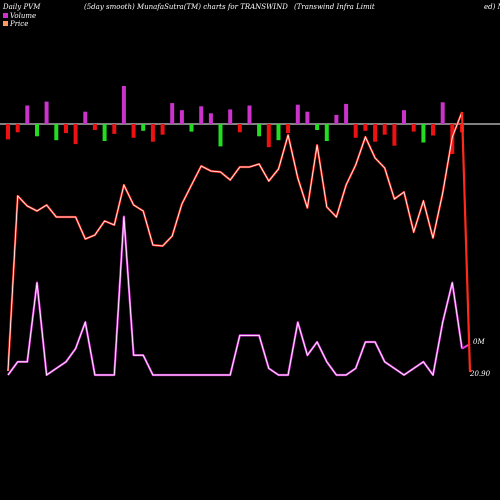  What do you see at coordinates (492, 7) in the screenshot?
I see `header-right-b: ed) M` at bounding box center [492, 7].